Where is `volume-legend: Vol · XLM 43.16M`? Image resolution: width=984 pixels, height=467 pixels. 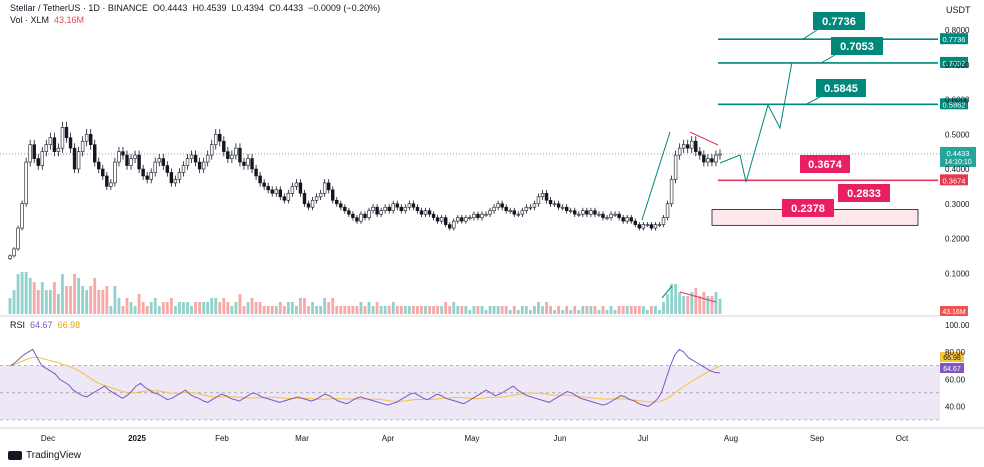 volume-legend: Vol · XLM 43.16M is located at coordinates (47, 20).